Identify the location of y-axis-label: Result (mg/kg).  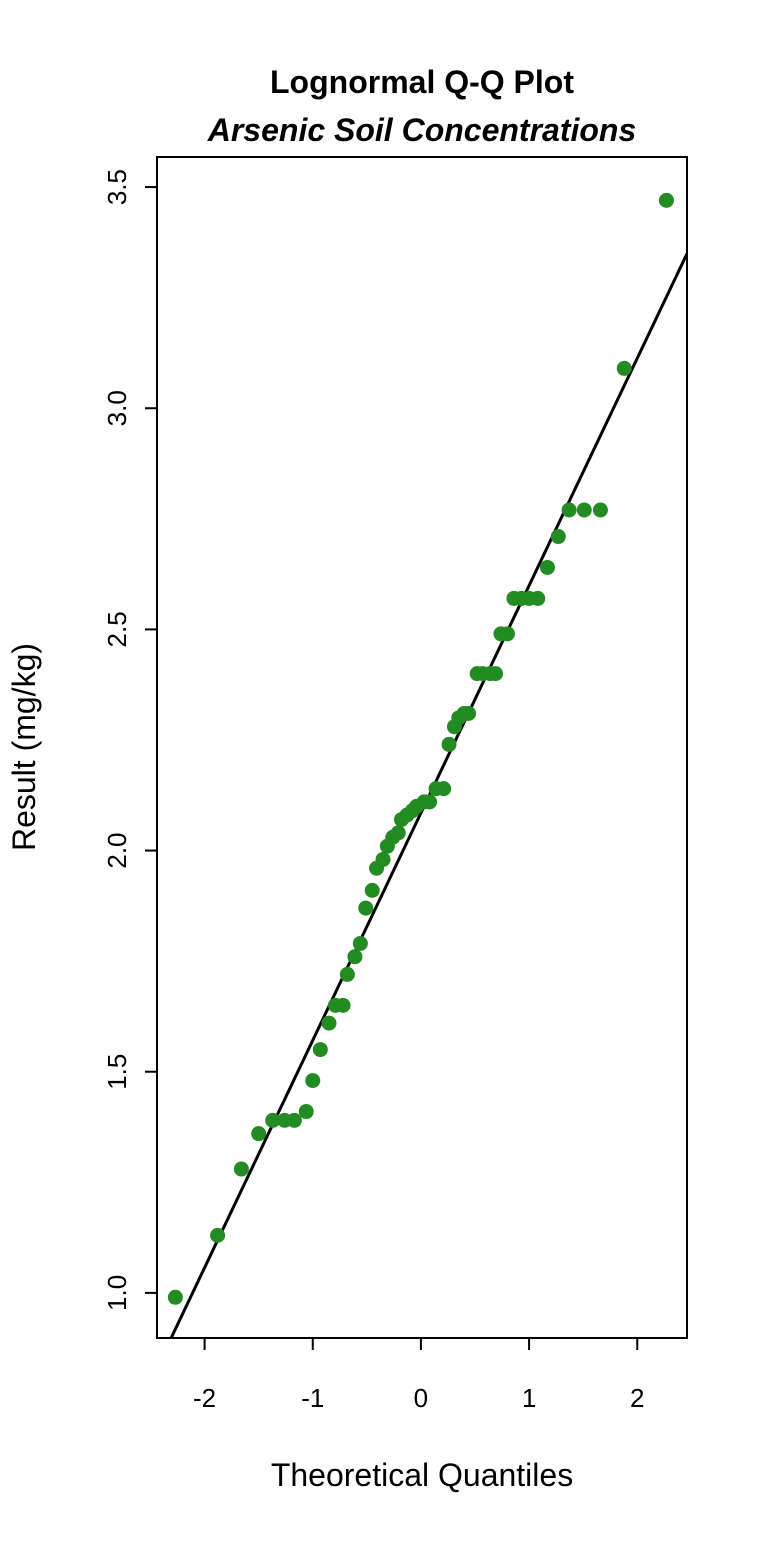
(24, 747).